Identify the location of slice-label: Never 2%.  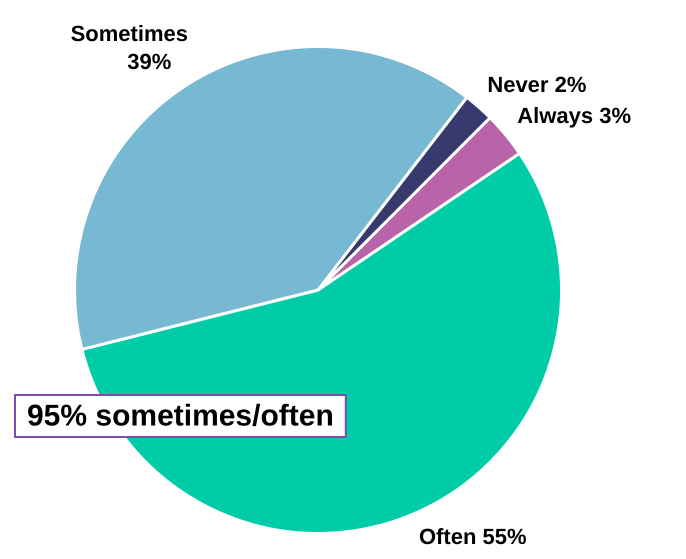
(536, 85).